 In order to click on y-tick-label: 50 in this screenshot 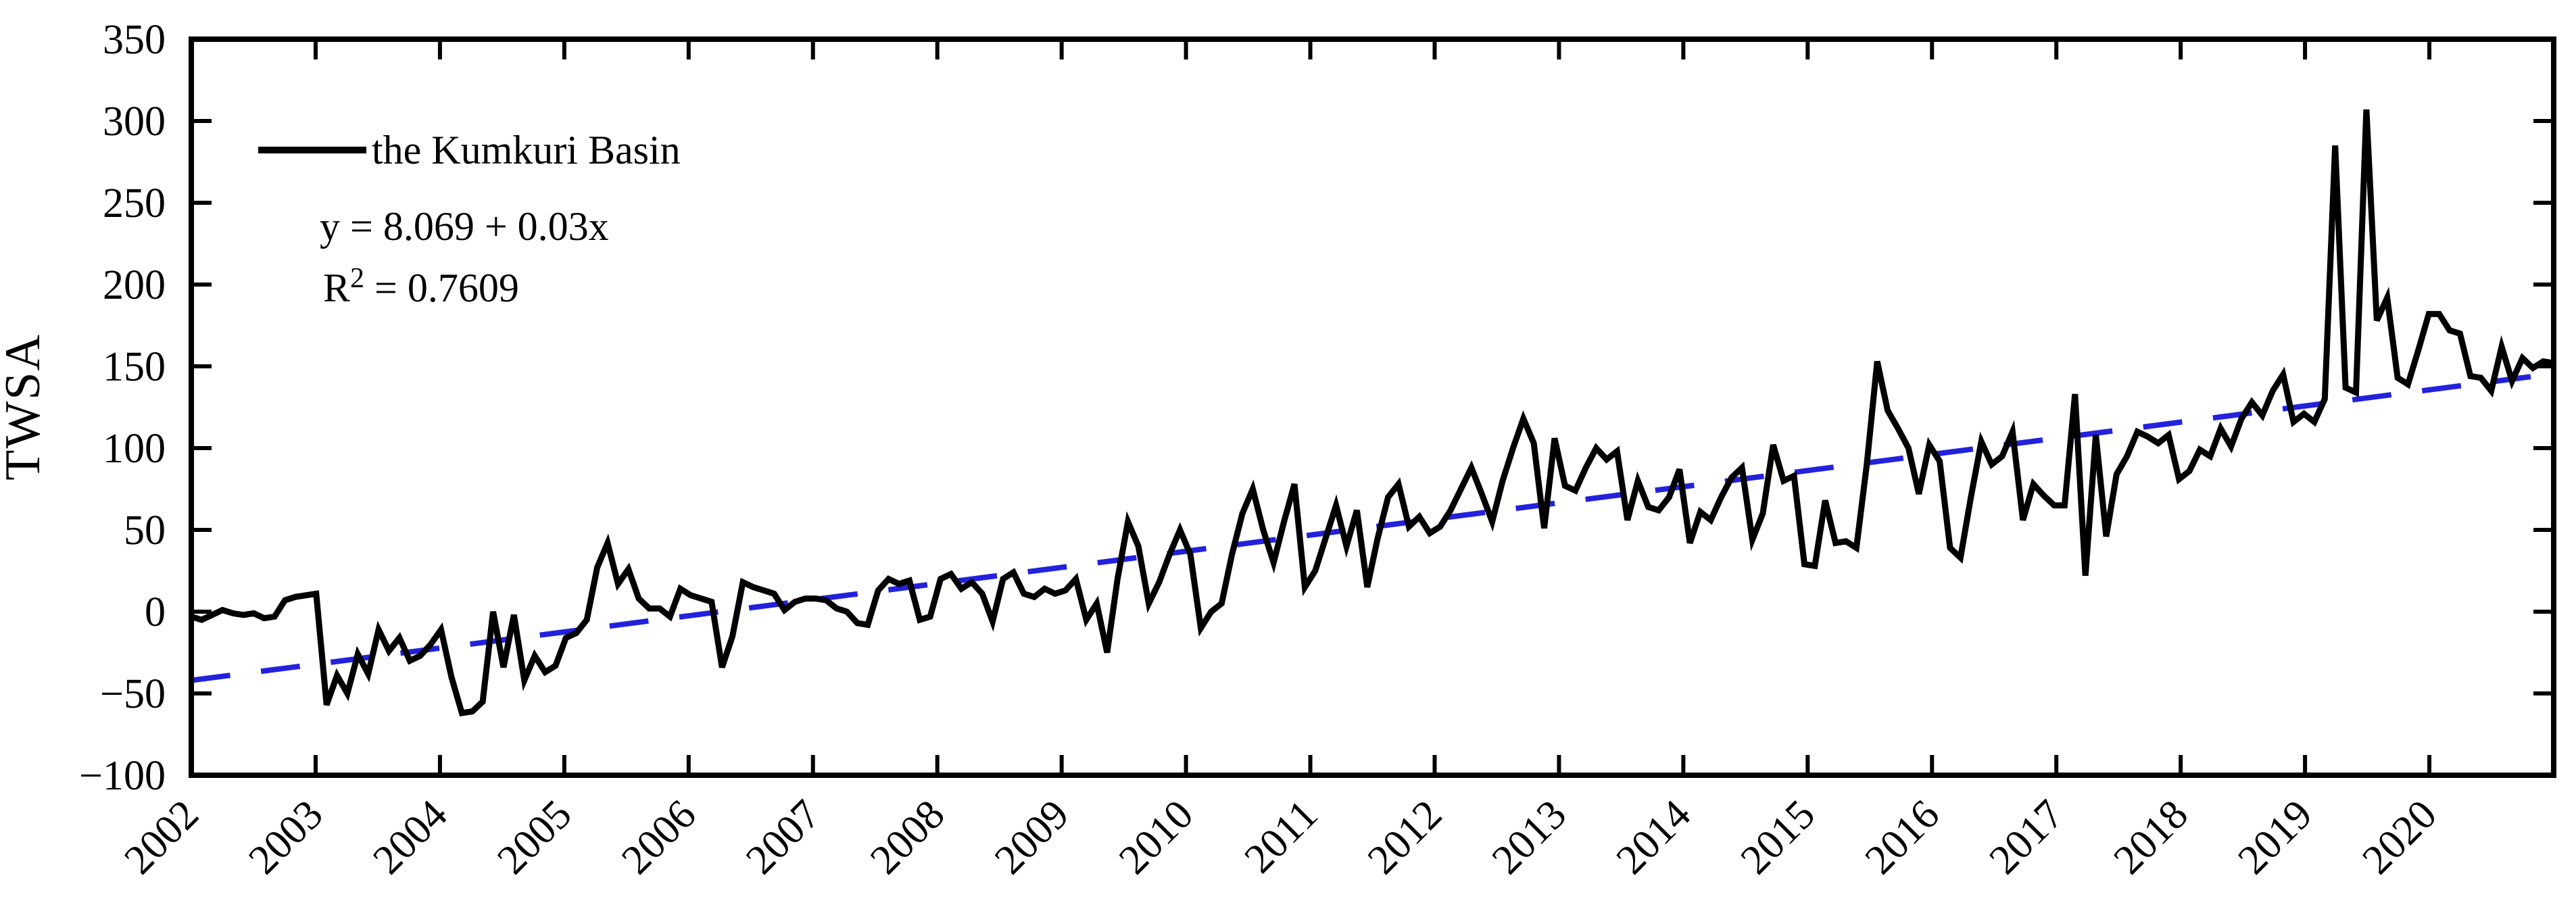, I will do `click(145, 531)`.